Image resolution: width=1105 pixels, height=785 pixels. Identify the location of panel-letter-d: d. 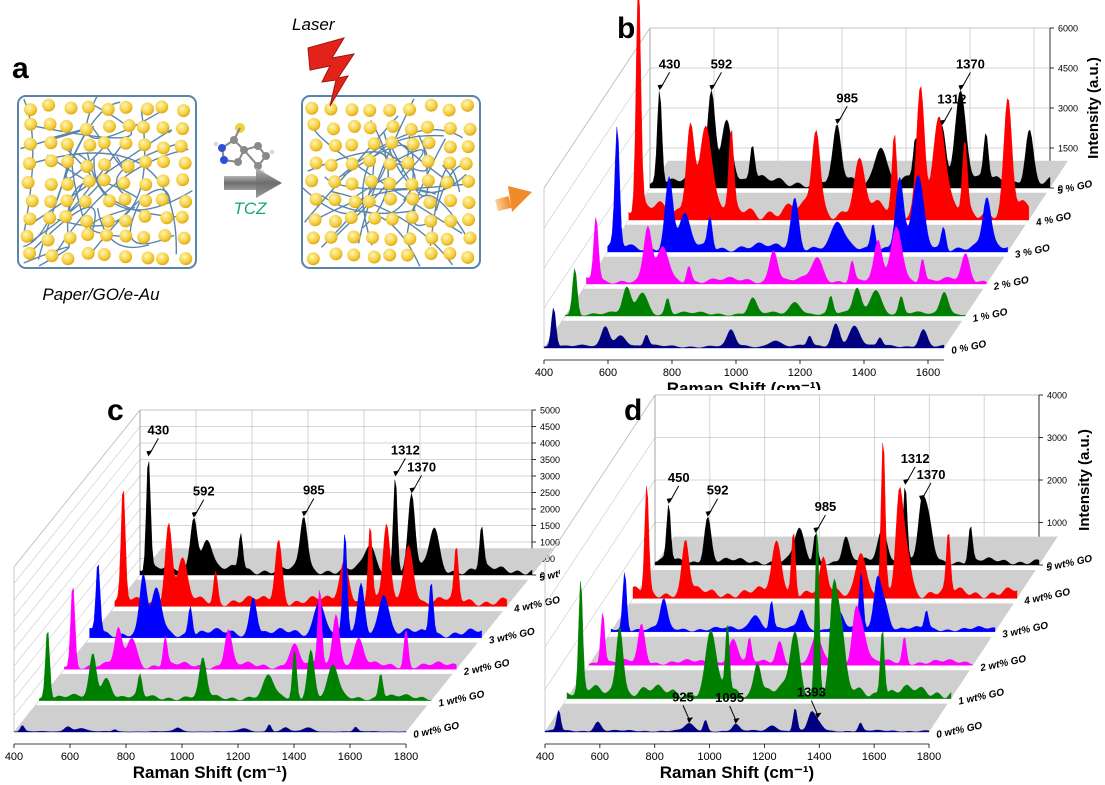
(633, 410).